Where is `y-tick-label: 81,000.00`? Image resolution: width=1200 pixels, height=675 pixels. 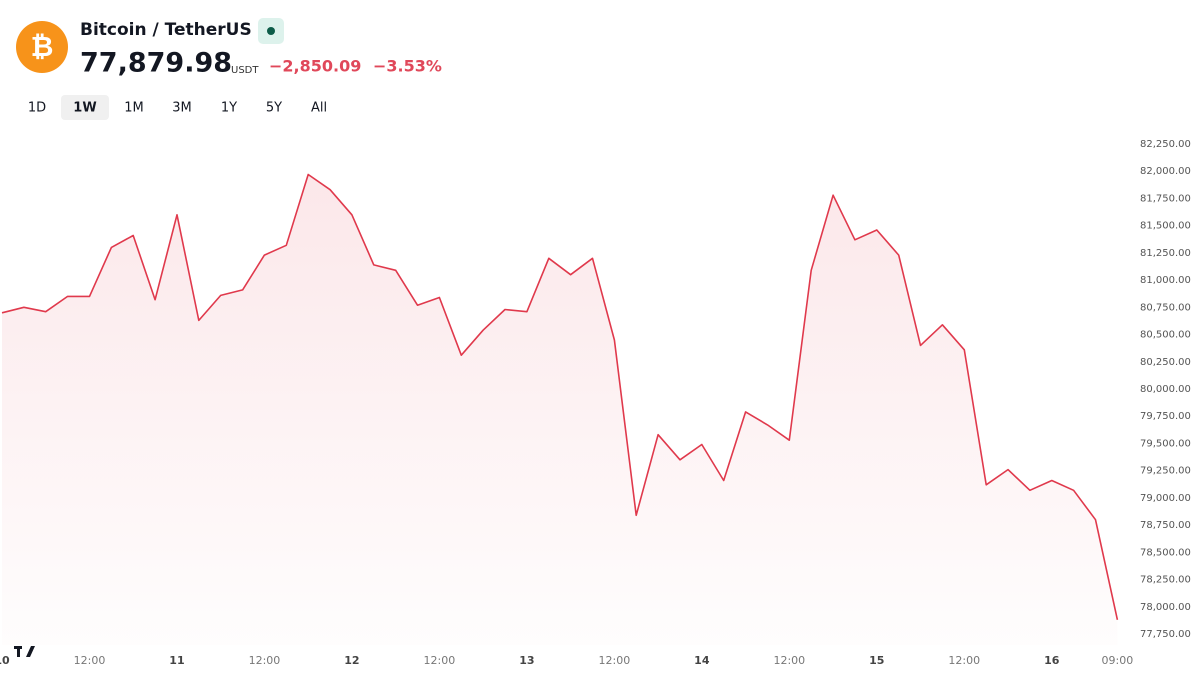 y-tick-label: 81,000.00 is located at coordinates (1165, 280).